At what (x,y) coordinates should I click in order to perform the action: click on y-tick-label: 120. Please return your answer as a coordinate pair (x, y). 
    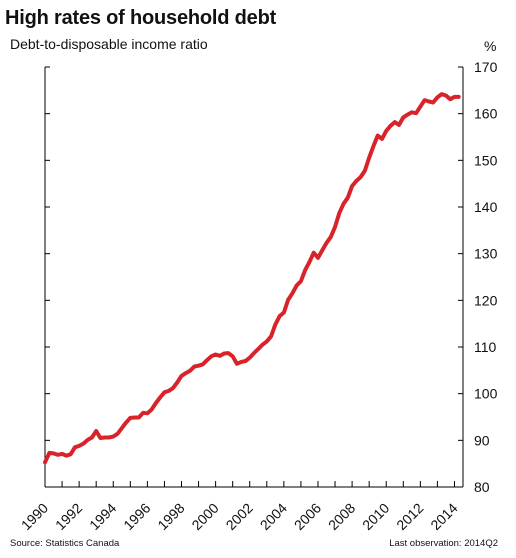
    Looking at the image, I should click on (486, 300).